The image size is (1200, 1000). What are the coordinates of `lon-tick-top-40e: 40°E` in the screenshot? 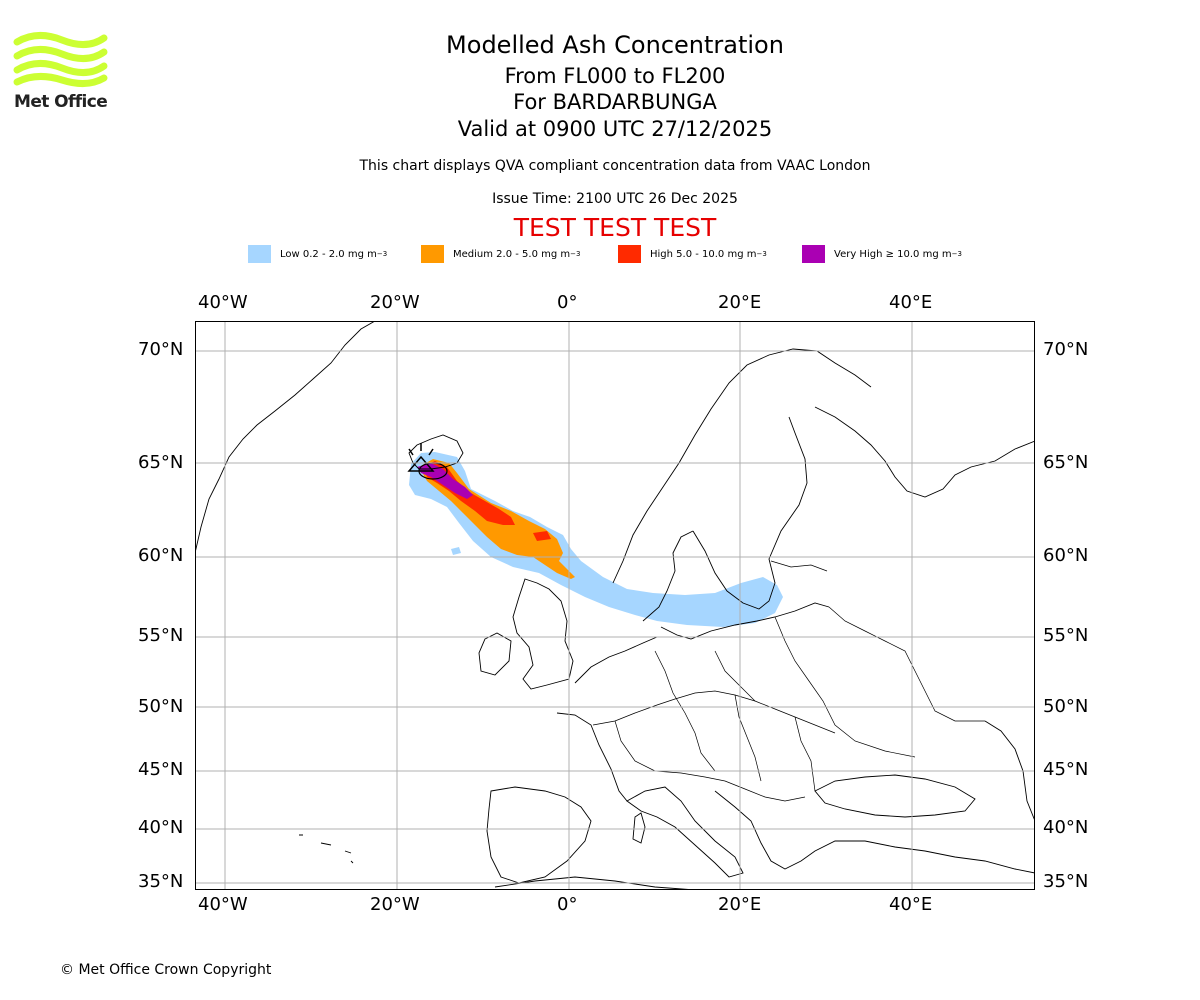 It's located at (911, 302).